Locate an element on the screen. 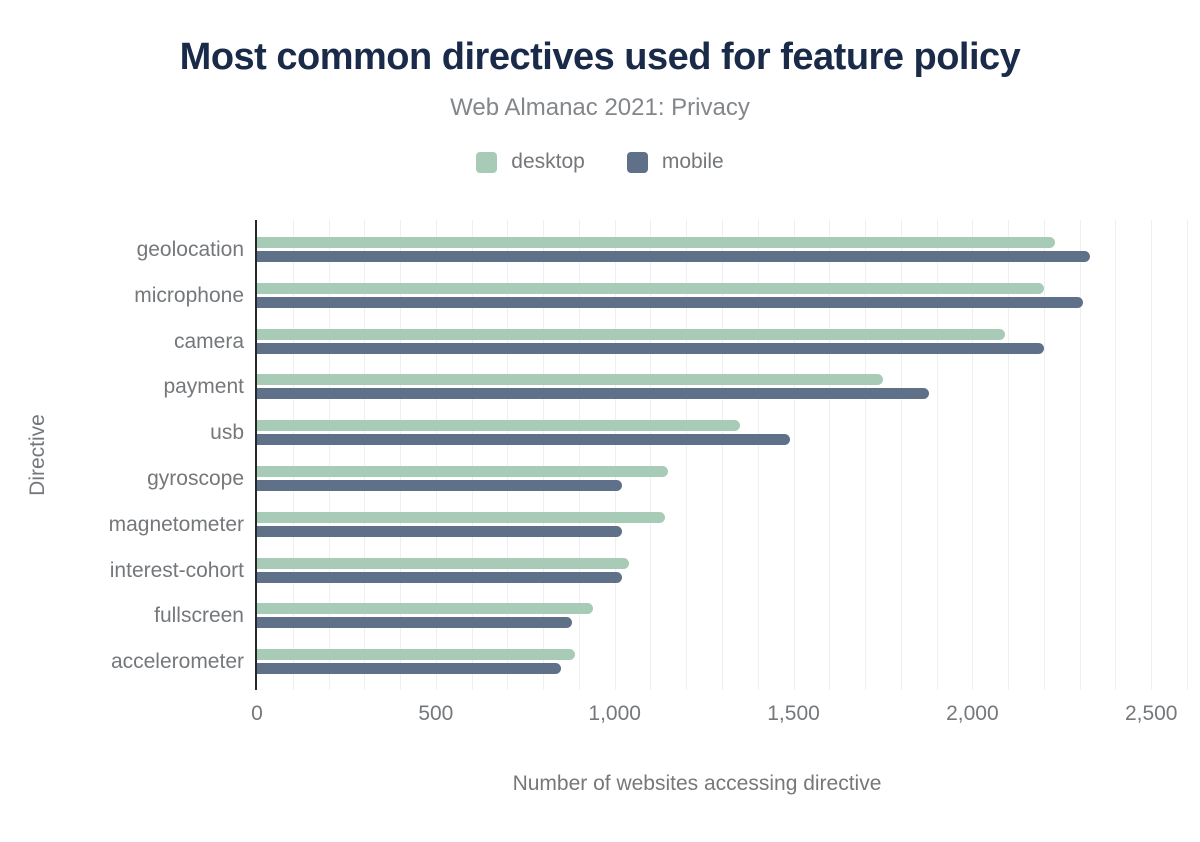  category-label-accelerometer: accelerometer is located at coordinates (177, 662).